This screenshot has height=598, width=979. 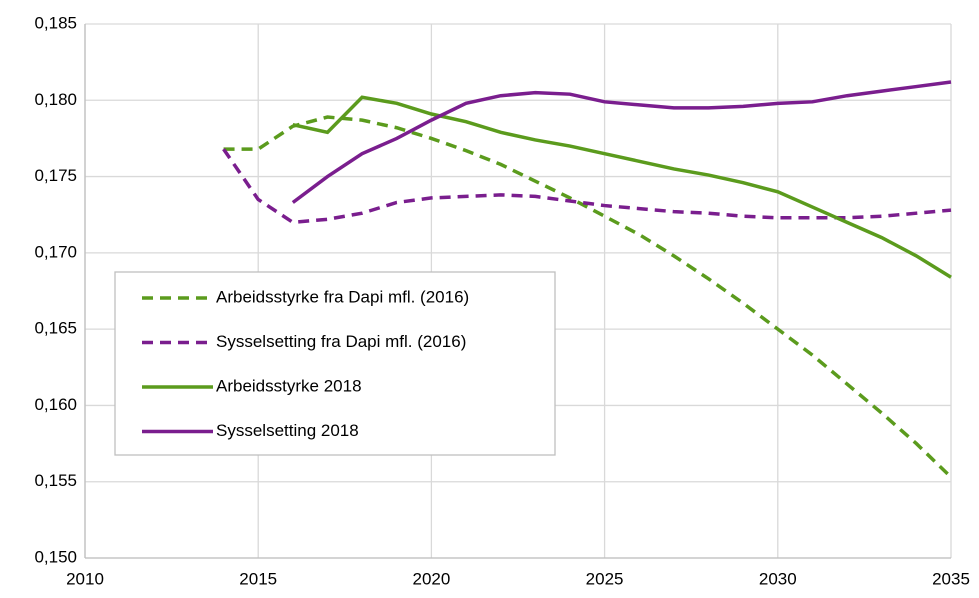 I want to click on y-tick-label: 0,165, so click(x=55, y=328).